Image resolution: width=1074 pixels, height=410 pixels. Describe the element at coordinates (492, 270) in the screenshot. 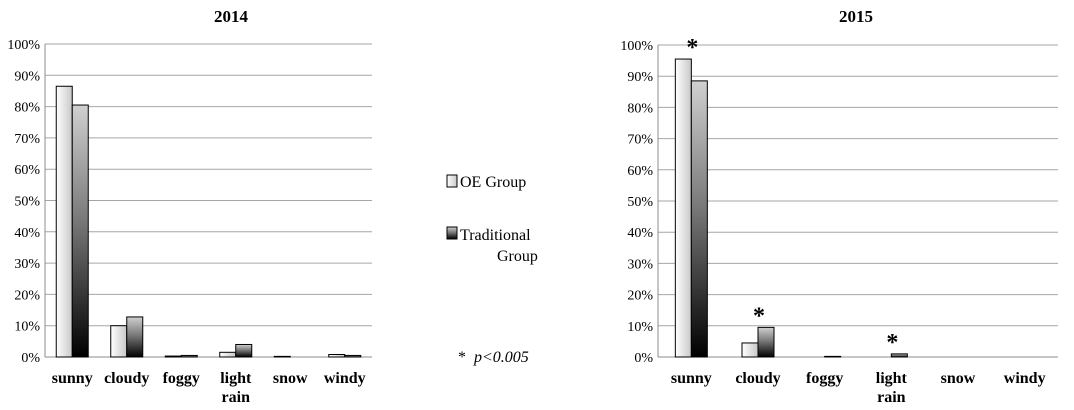

I see `legend: OE Group Traditional Group * p<0.005` at that location.